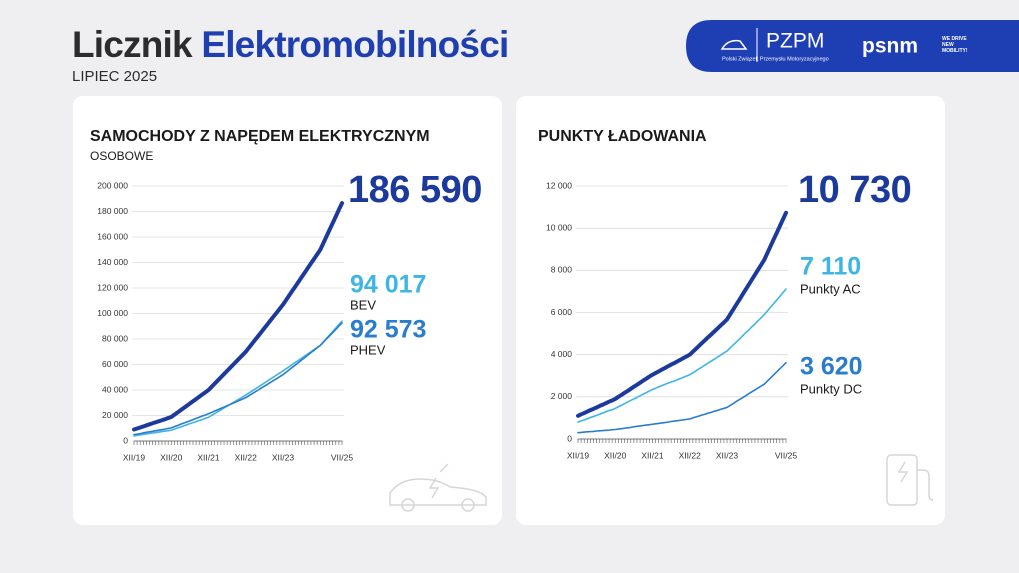 This screenshot has width=1019, height=573. Describe the element at coordinates (115, 389) in the screenshot. I see `y-tick-label: 40 000` at that location.